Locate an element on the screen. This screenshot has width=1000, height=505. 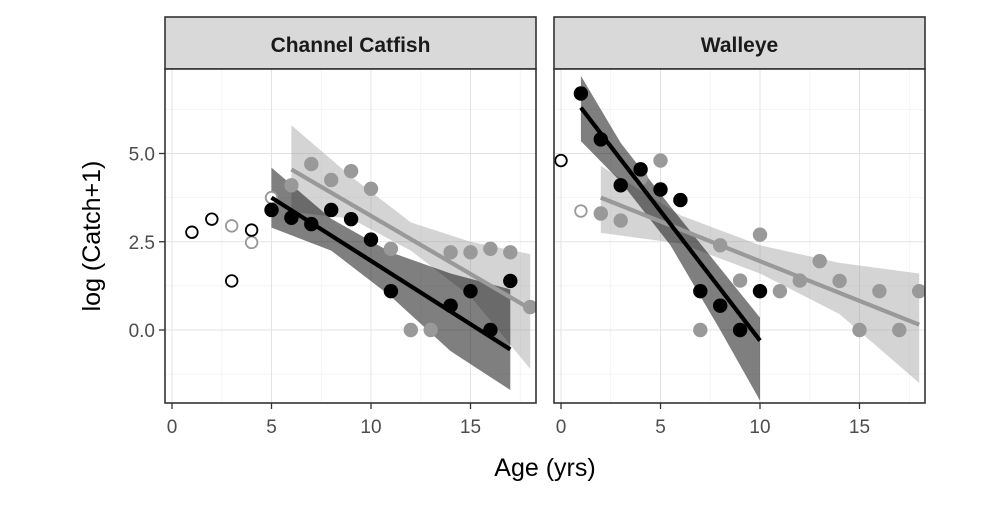
strip-channel-catfish is located at coordinates (350, 43).